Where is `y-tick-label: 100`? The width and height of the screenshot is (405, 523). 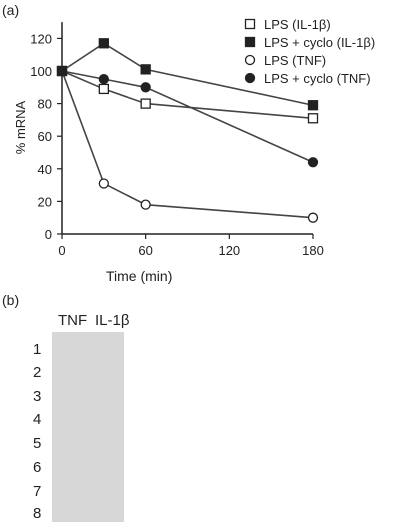 y-tick-label: 100 is located at coordinates (41, 71).